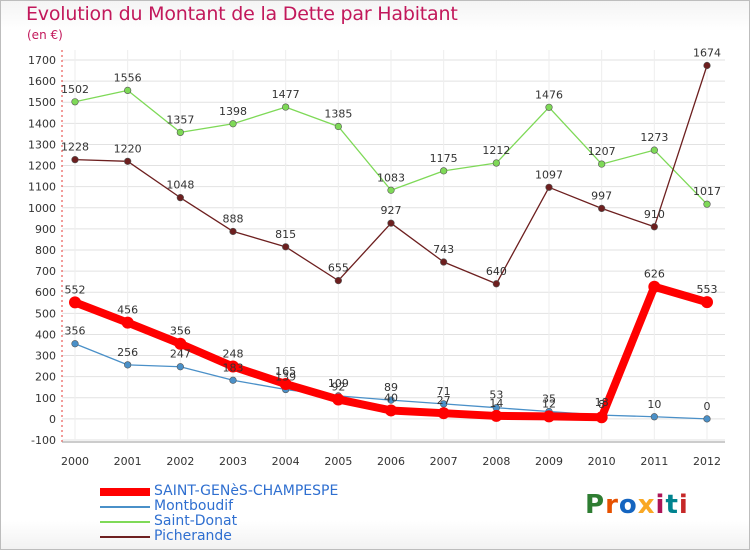 This screenshot has width=750, height=550. What do you see at coordinates (42, 81) in the screenshot?
I see `y-tick-label: 1600` at bounding box center [42, 81].